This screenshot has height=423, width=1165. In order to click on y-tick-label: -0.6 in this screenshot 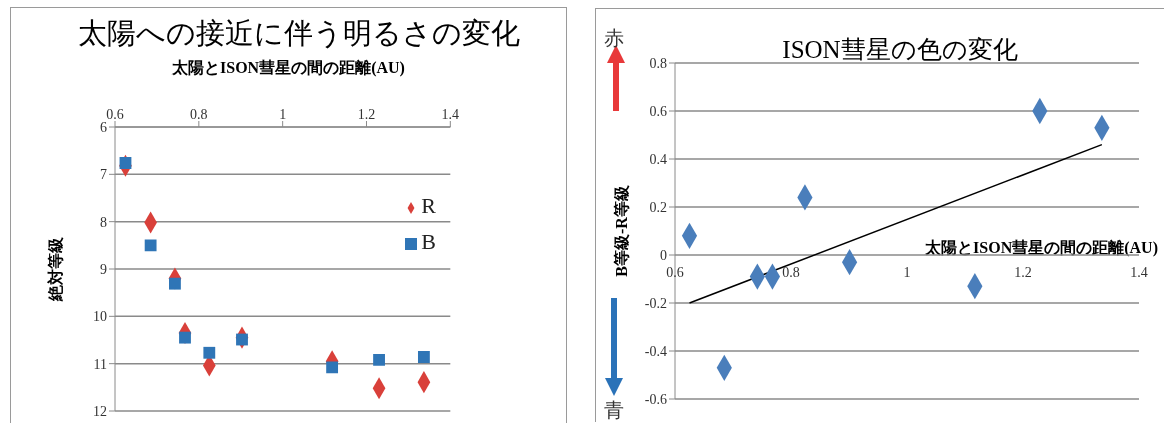, I will do `click(655, 399)`.